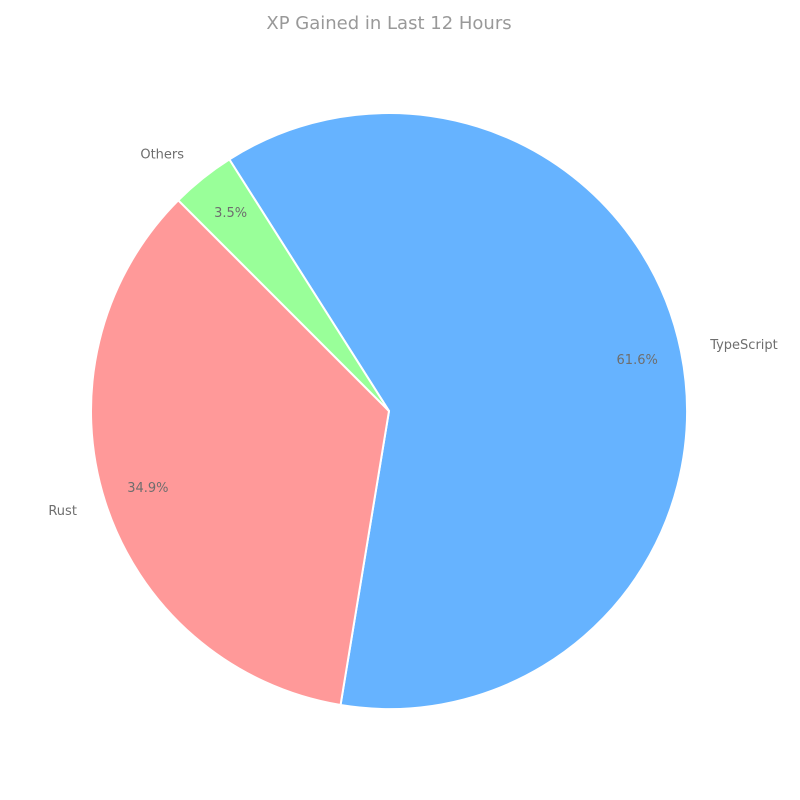 The height and width of the screenshot is (800, 800). Describe the element at coordinates (283, 285) in the screenshot. I see `pie-slice-others` at that location.